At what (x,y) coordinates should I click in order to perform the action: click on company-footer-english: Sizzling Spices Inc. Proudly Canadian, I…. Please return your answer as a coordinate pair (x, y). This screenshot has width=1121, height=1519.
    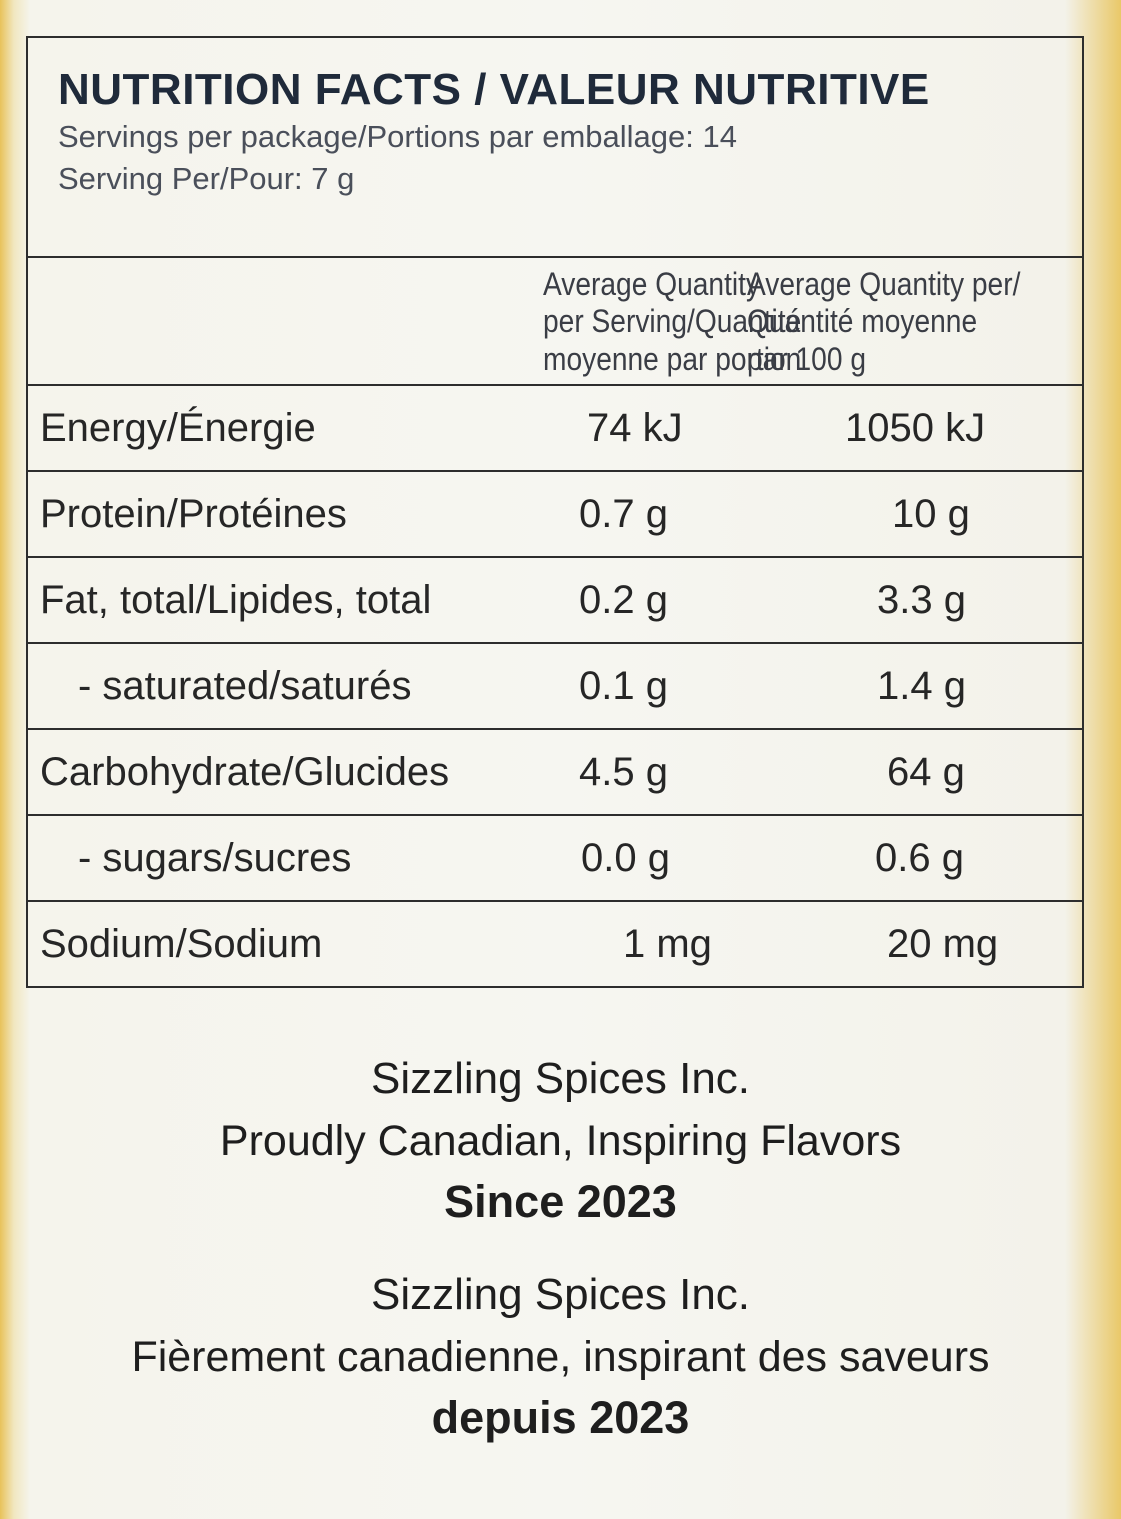
    Looking at the image, I should click on (560, 1140).